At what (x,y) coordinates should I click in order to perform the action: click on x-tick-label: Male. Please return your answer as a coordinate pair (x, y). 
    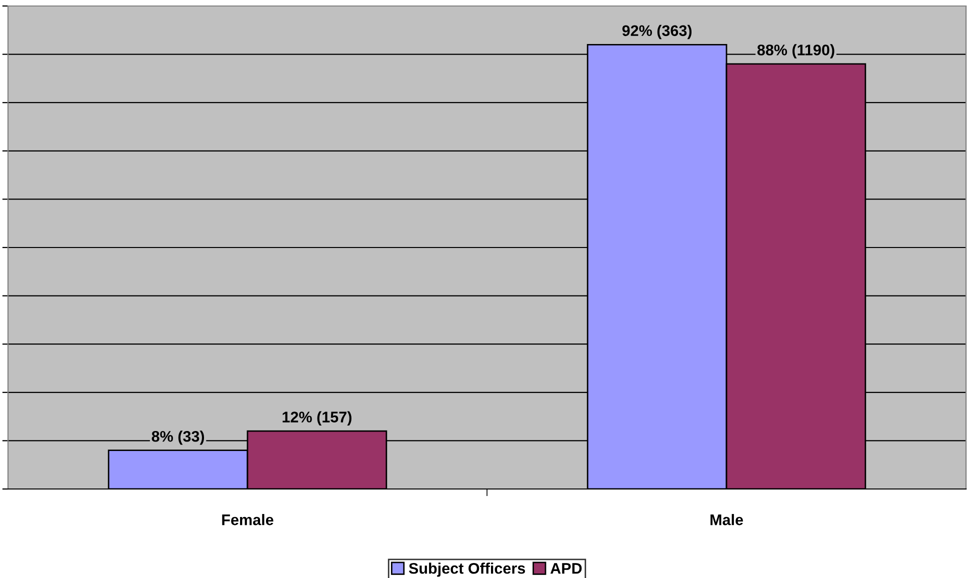
    Looking at the image, I should click on (726, 520).